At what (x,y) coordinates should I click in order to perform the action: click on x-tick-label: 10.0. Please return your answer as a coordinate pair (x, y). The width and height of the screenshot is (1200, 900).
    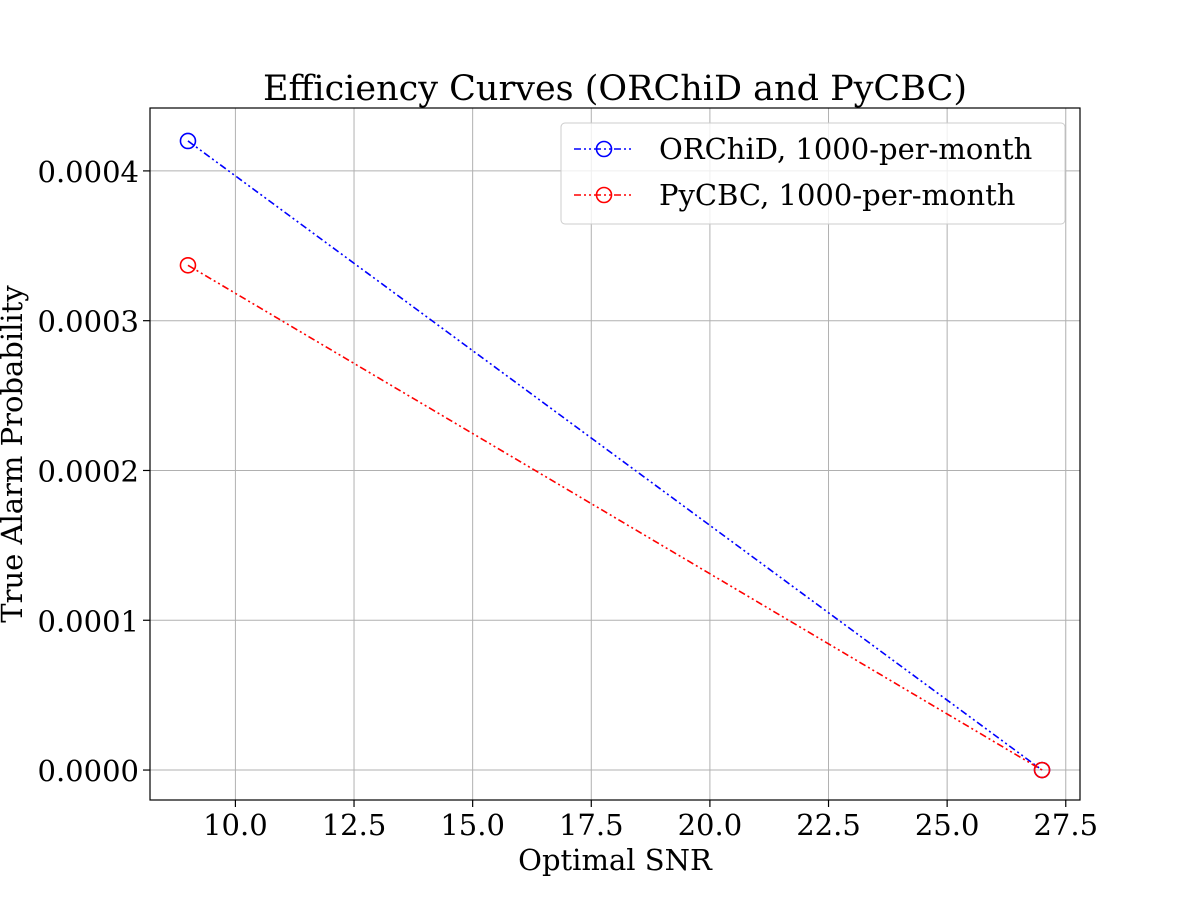
    Looking at the image, I should click on (235, 825).